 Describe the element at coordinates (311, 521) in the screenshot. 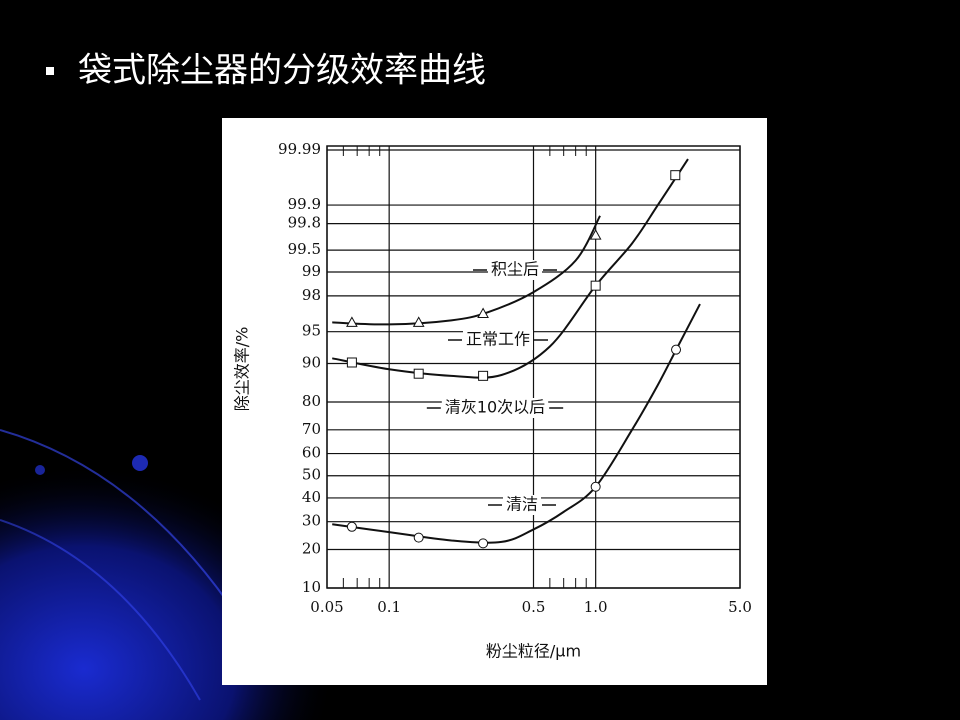

I see `y-tick-label: 30` at that location.